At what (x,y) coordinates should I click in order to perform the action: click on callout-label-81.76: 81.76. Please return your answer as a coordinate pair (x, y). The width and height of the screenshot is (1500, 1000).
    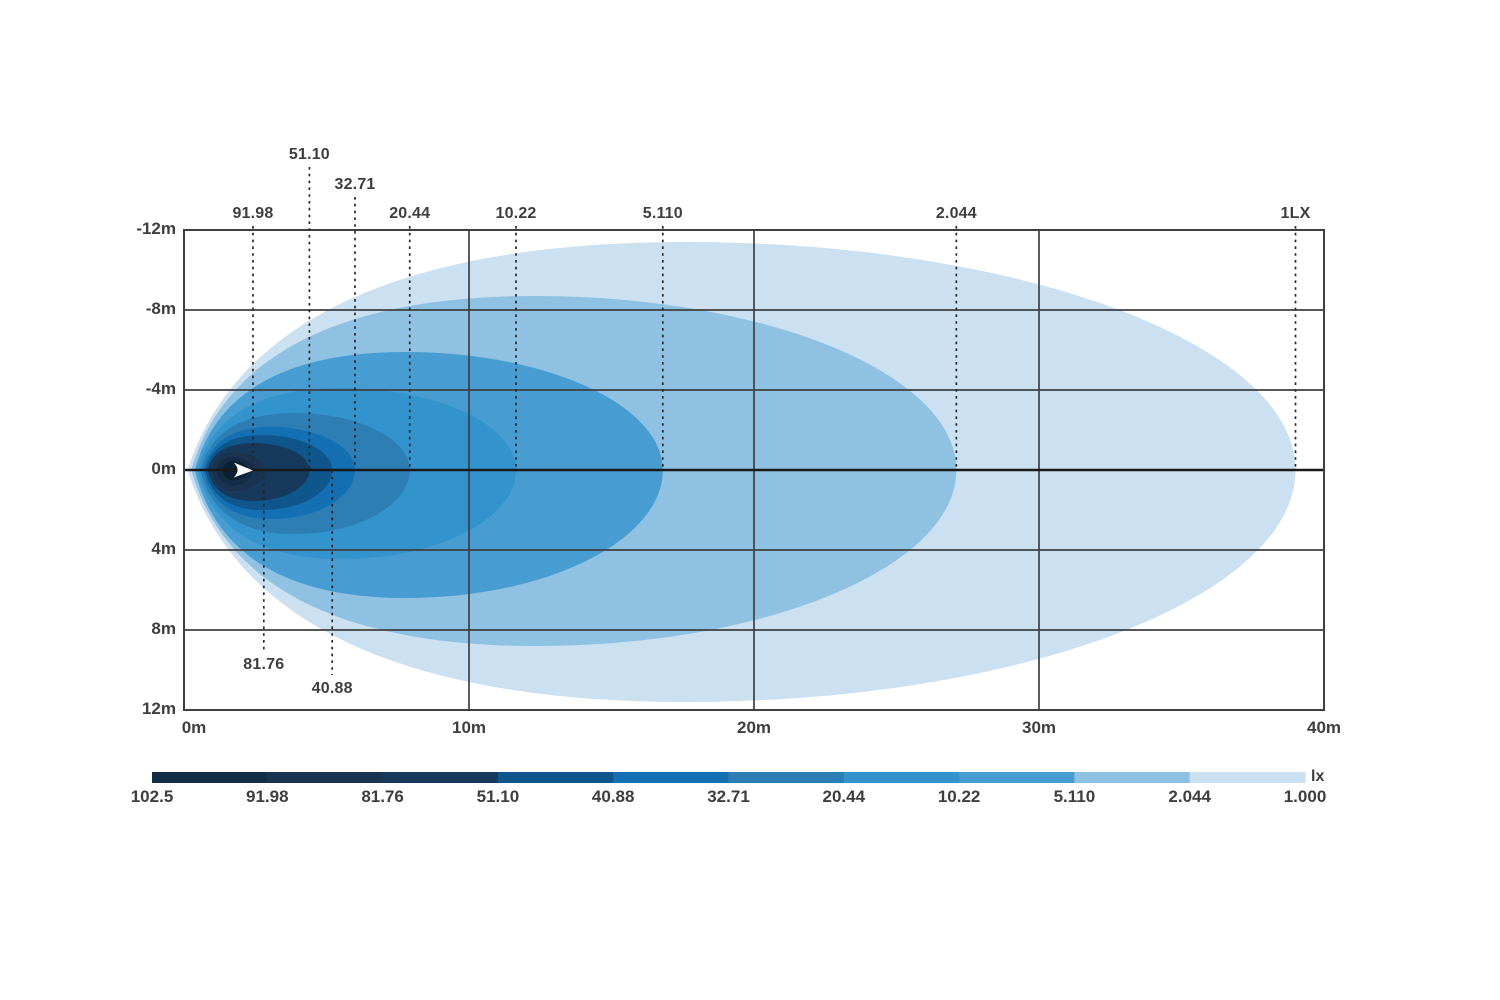
    Looking at the image, I should click on (264, 664).